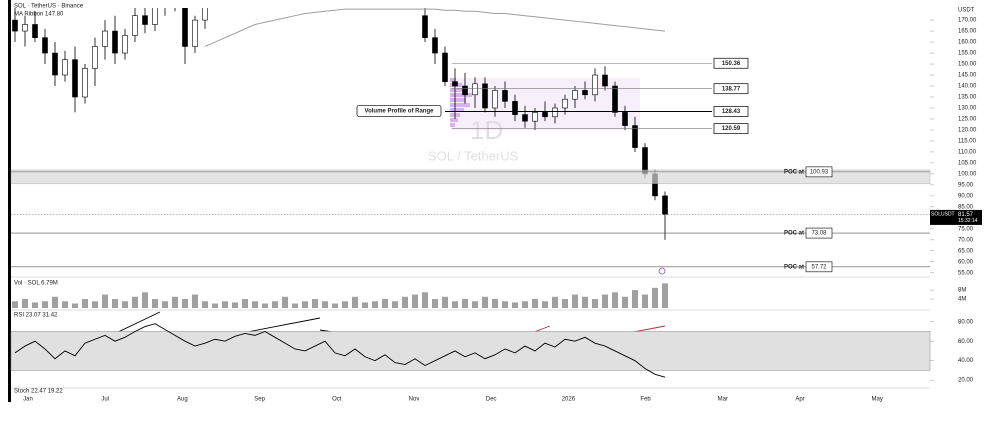  I want to click on x-tick-label: Mar, so click(723, 400).